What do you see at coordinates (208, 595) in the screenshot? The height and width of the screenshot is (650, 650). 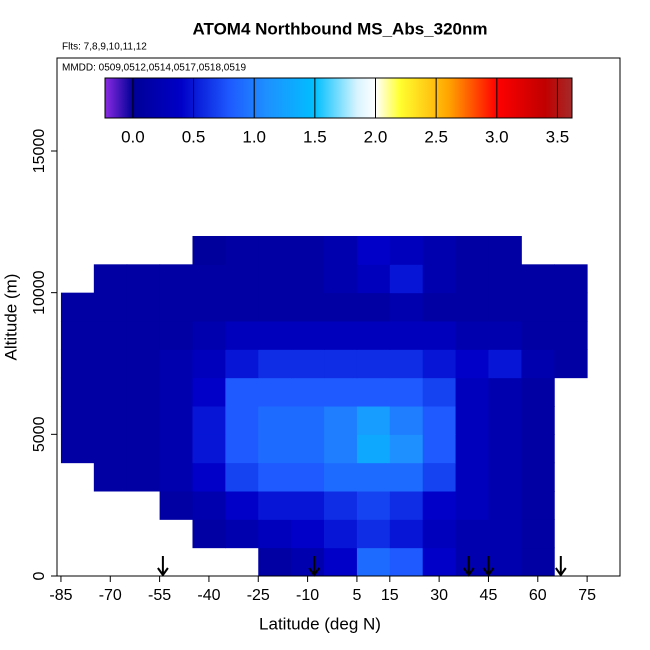 I see `x-tick-label: -40` at bounding box center [208, 595].